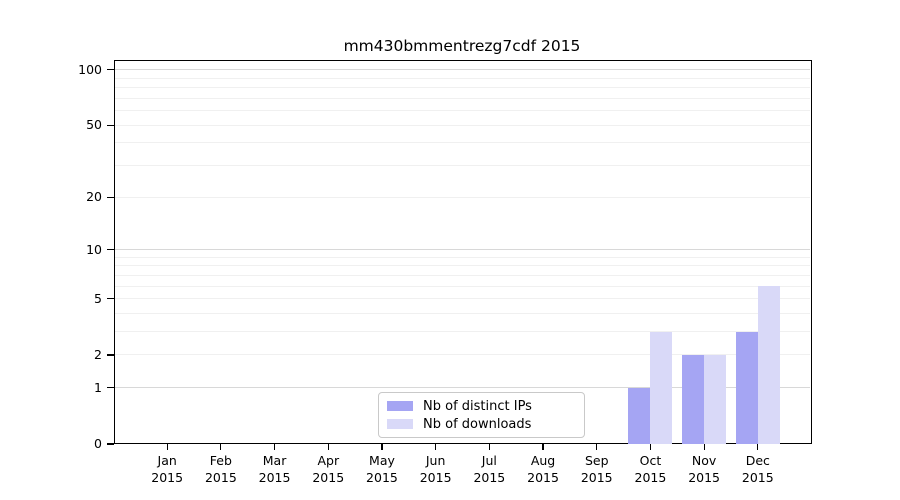  Describe the element at coordinates (650, 469) in the screenshot. I see `x-axis-tick-label: Oct 2015` at that location.